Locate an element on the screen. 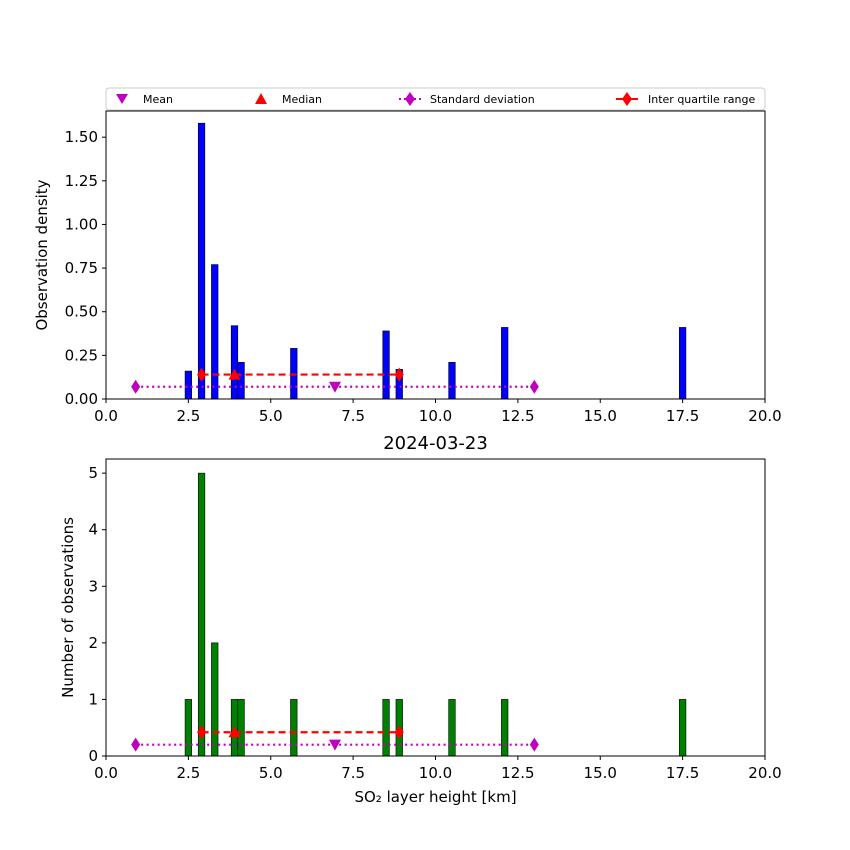 The height and width of the screenshot is (850, 850). legend-entry-std: Standard deviation is located at coordinates (467, 99).